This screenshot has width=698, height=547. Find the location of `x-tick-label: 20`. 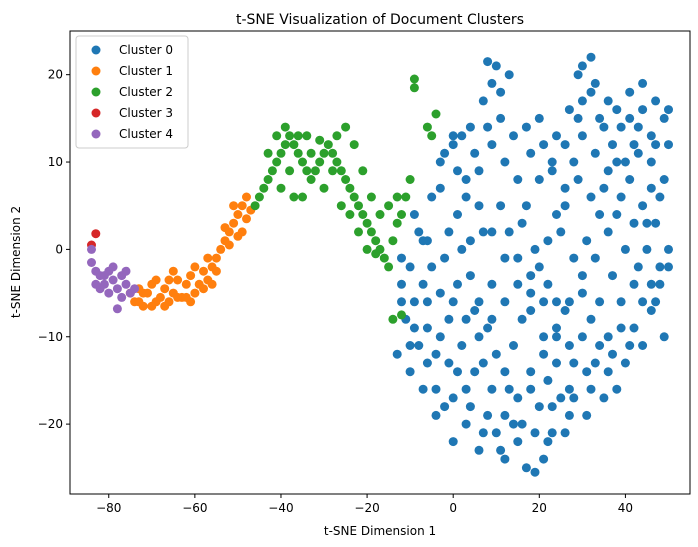

x-tick-label: 20 is located at coordinates (539, 508).